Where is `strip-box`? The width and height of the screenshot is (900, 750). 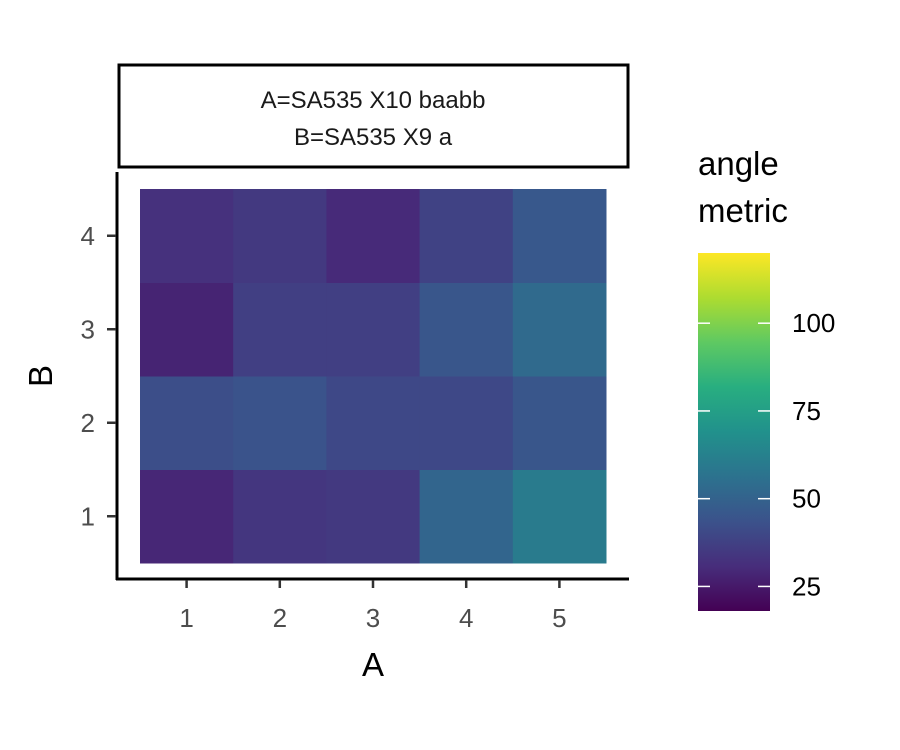 strip-box is located at coordinates (373, 116).